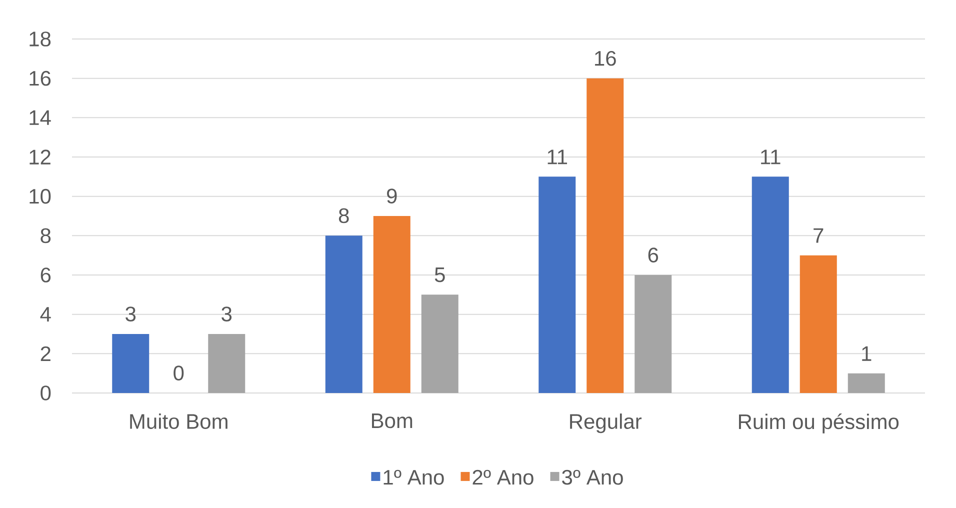  Describe the element at coordinates (818, 424) in the screenshot. I see `x-tick-label: Ruim ou péssimo` at that location.